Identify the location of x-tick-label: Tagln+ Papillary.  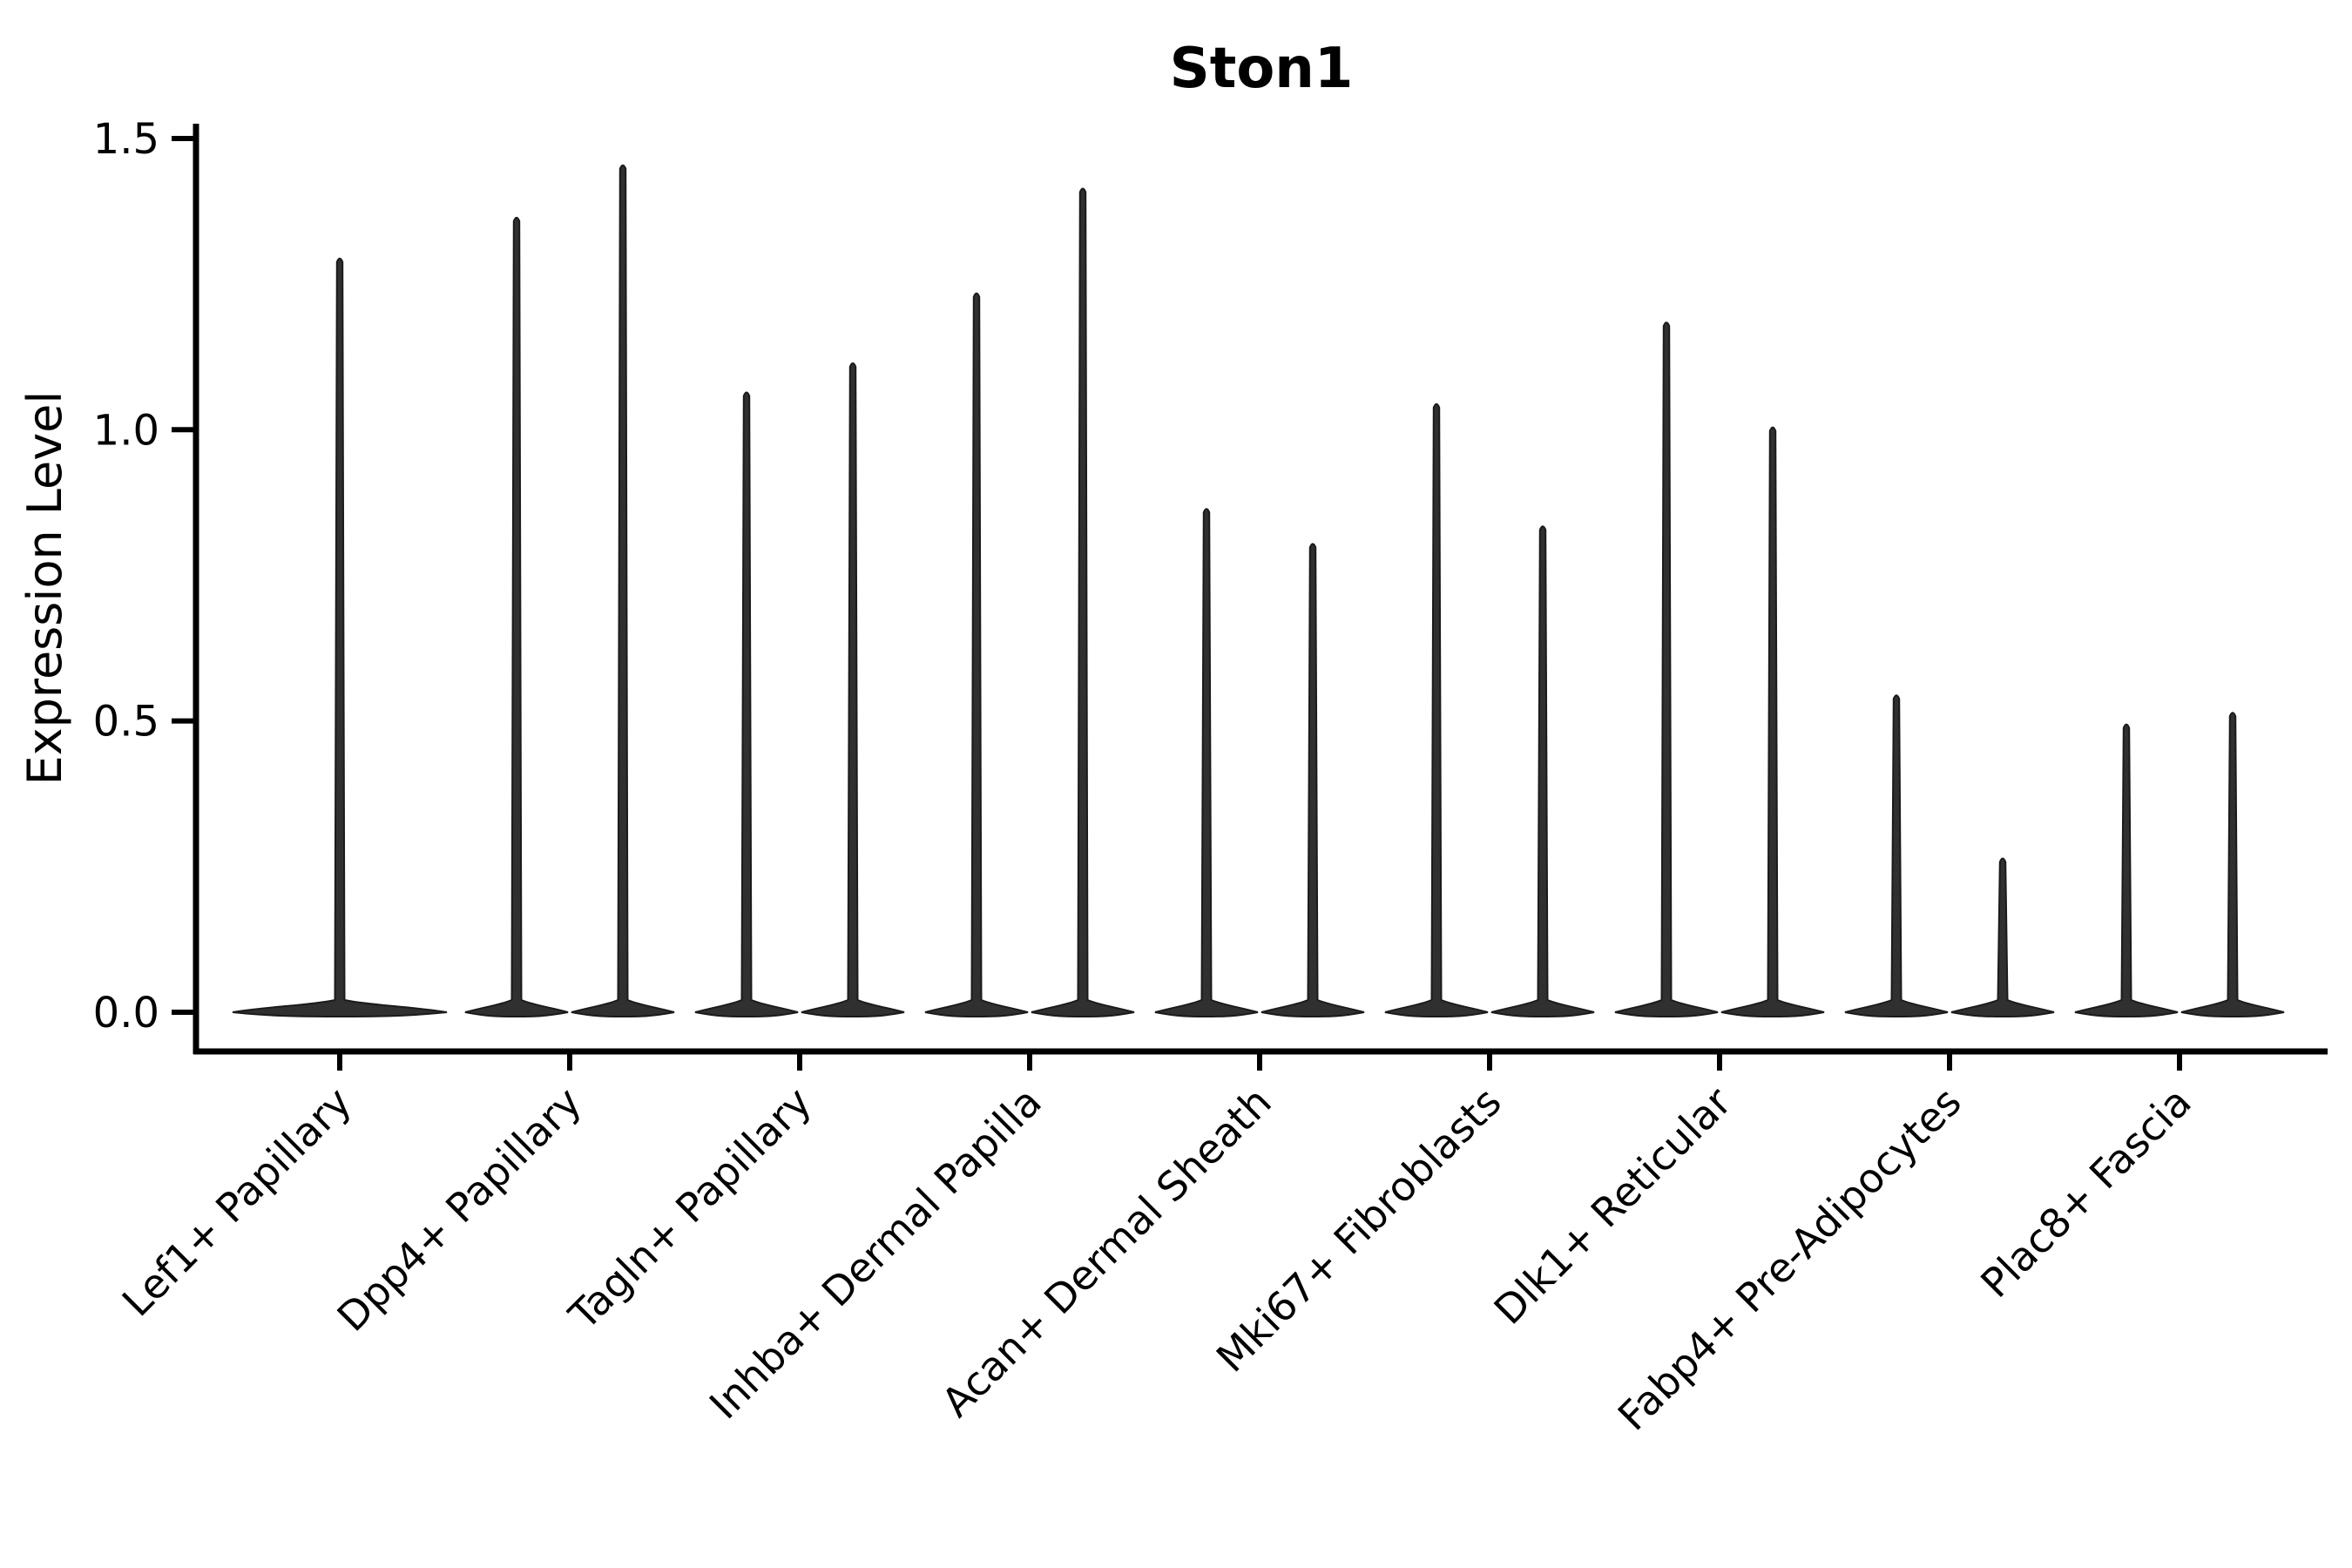
(690, 1209).